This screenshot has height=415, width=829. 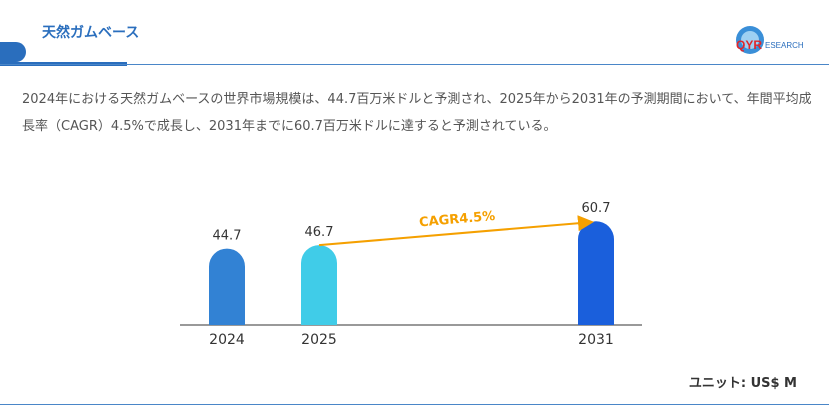 I want to click on category-label: 2024, so click(x=227, y=340).